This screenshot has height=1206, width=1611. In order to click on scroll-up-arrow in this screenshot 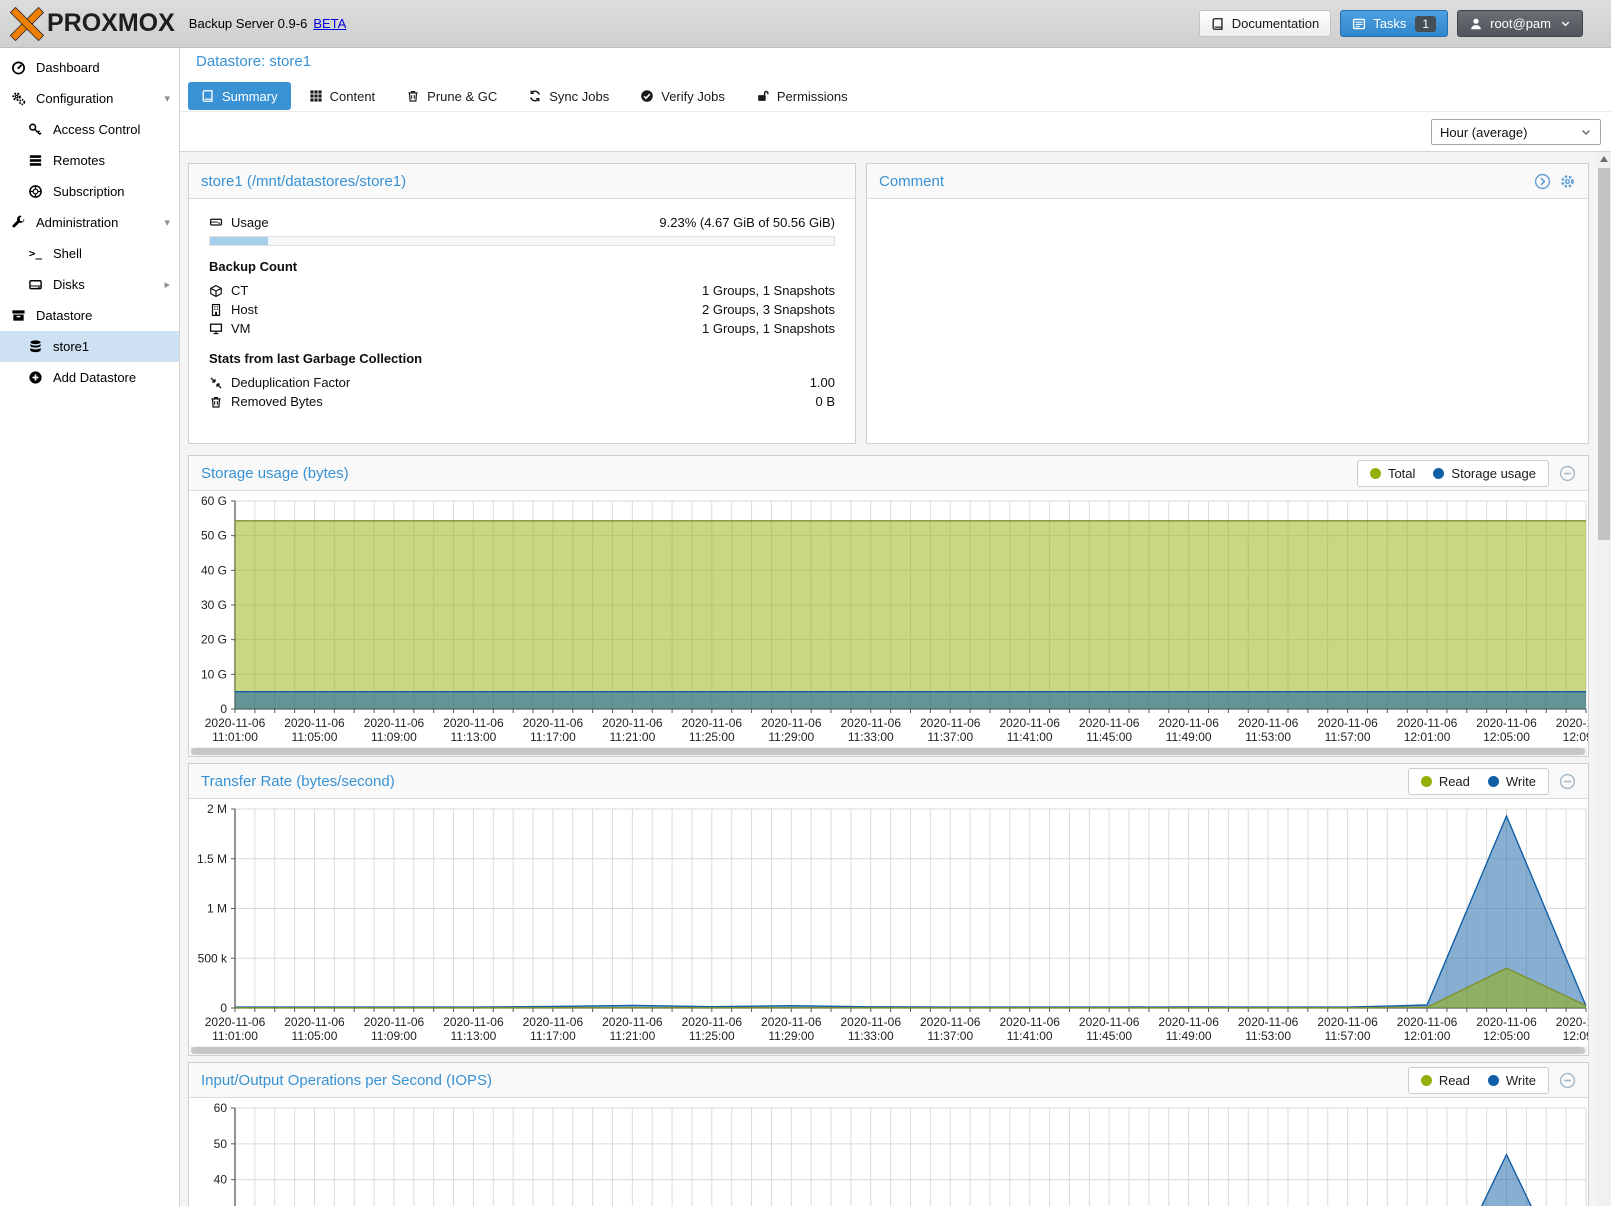, I will do `click(1604, 159)`.